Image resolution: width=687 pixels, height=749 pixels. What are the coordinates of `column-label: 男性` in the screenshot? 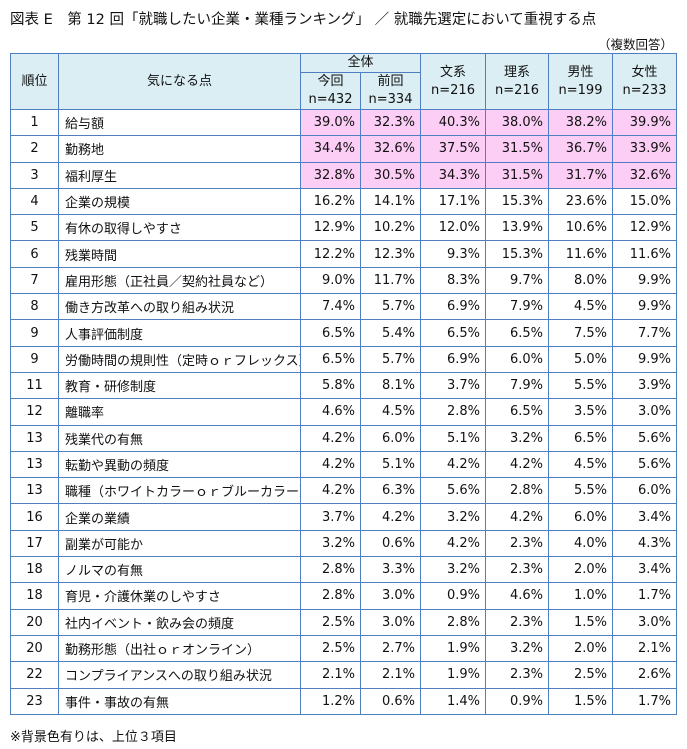 It's located at (580, 72).